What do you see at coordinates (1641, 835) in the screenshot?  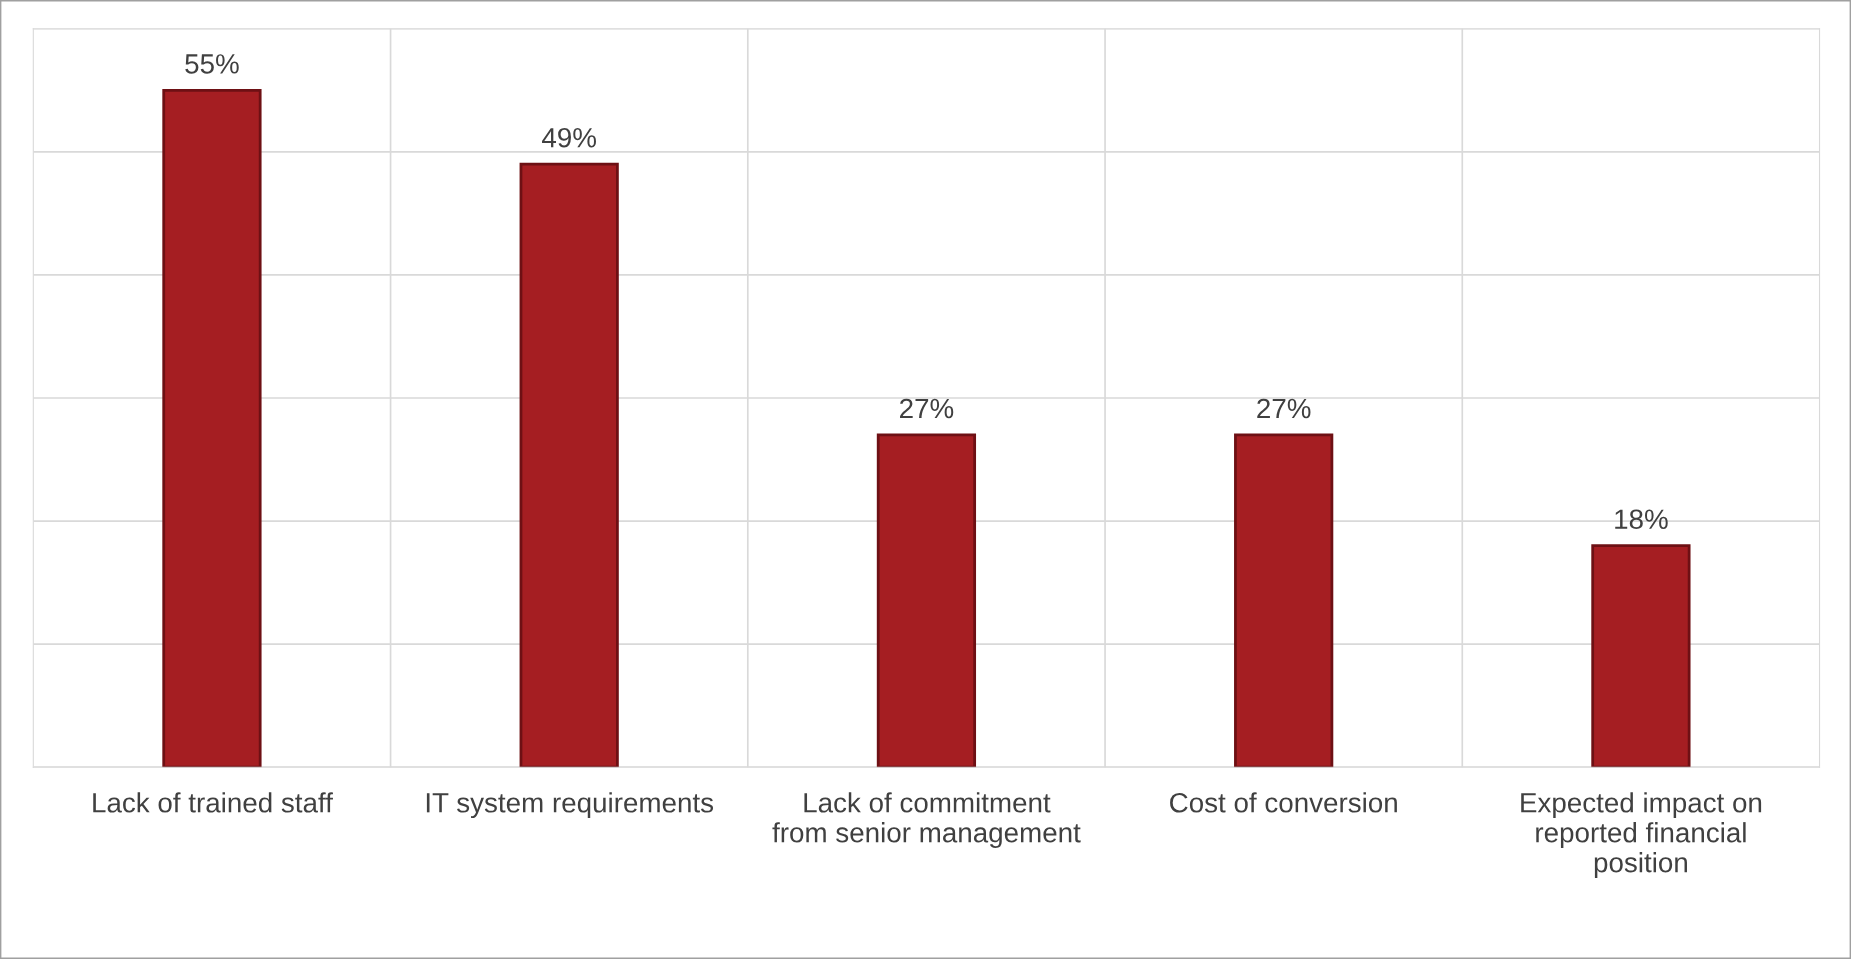 I see `x-tick-label: Expected impact on reported financial position` at bounding box center [1641, 835].